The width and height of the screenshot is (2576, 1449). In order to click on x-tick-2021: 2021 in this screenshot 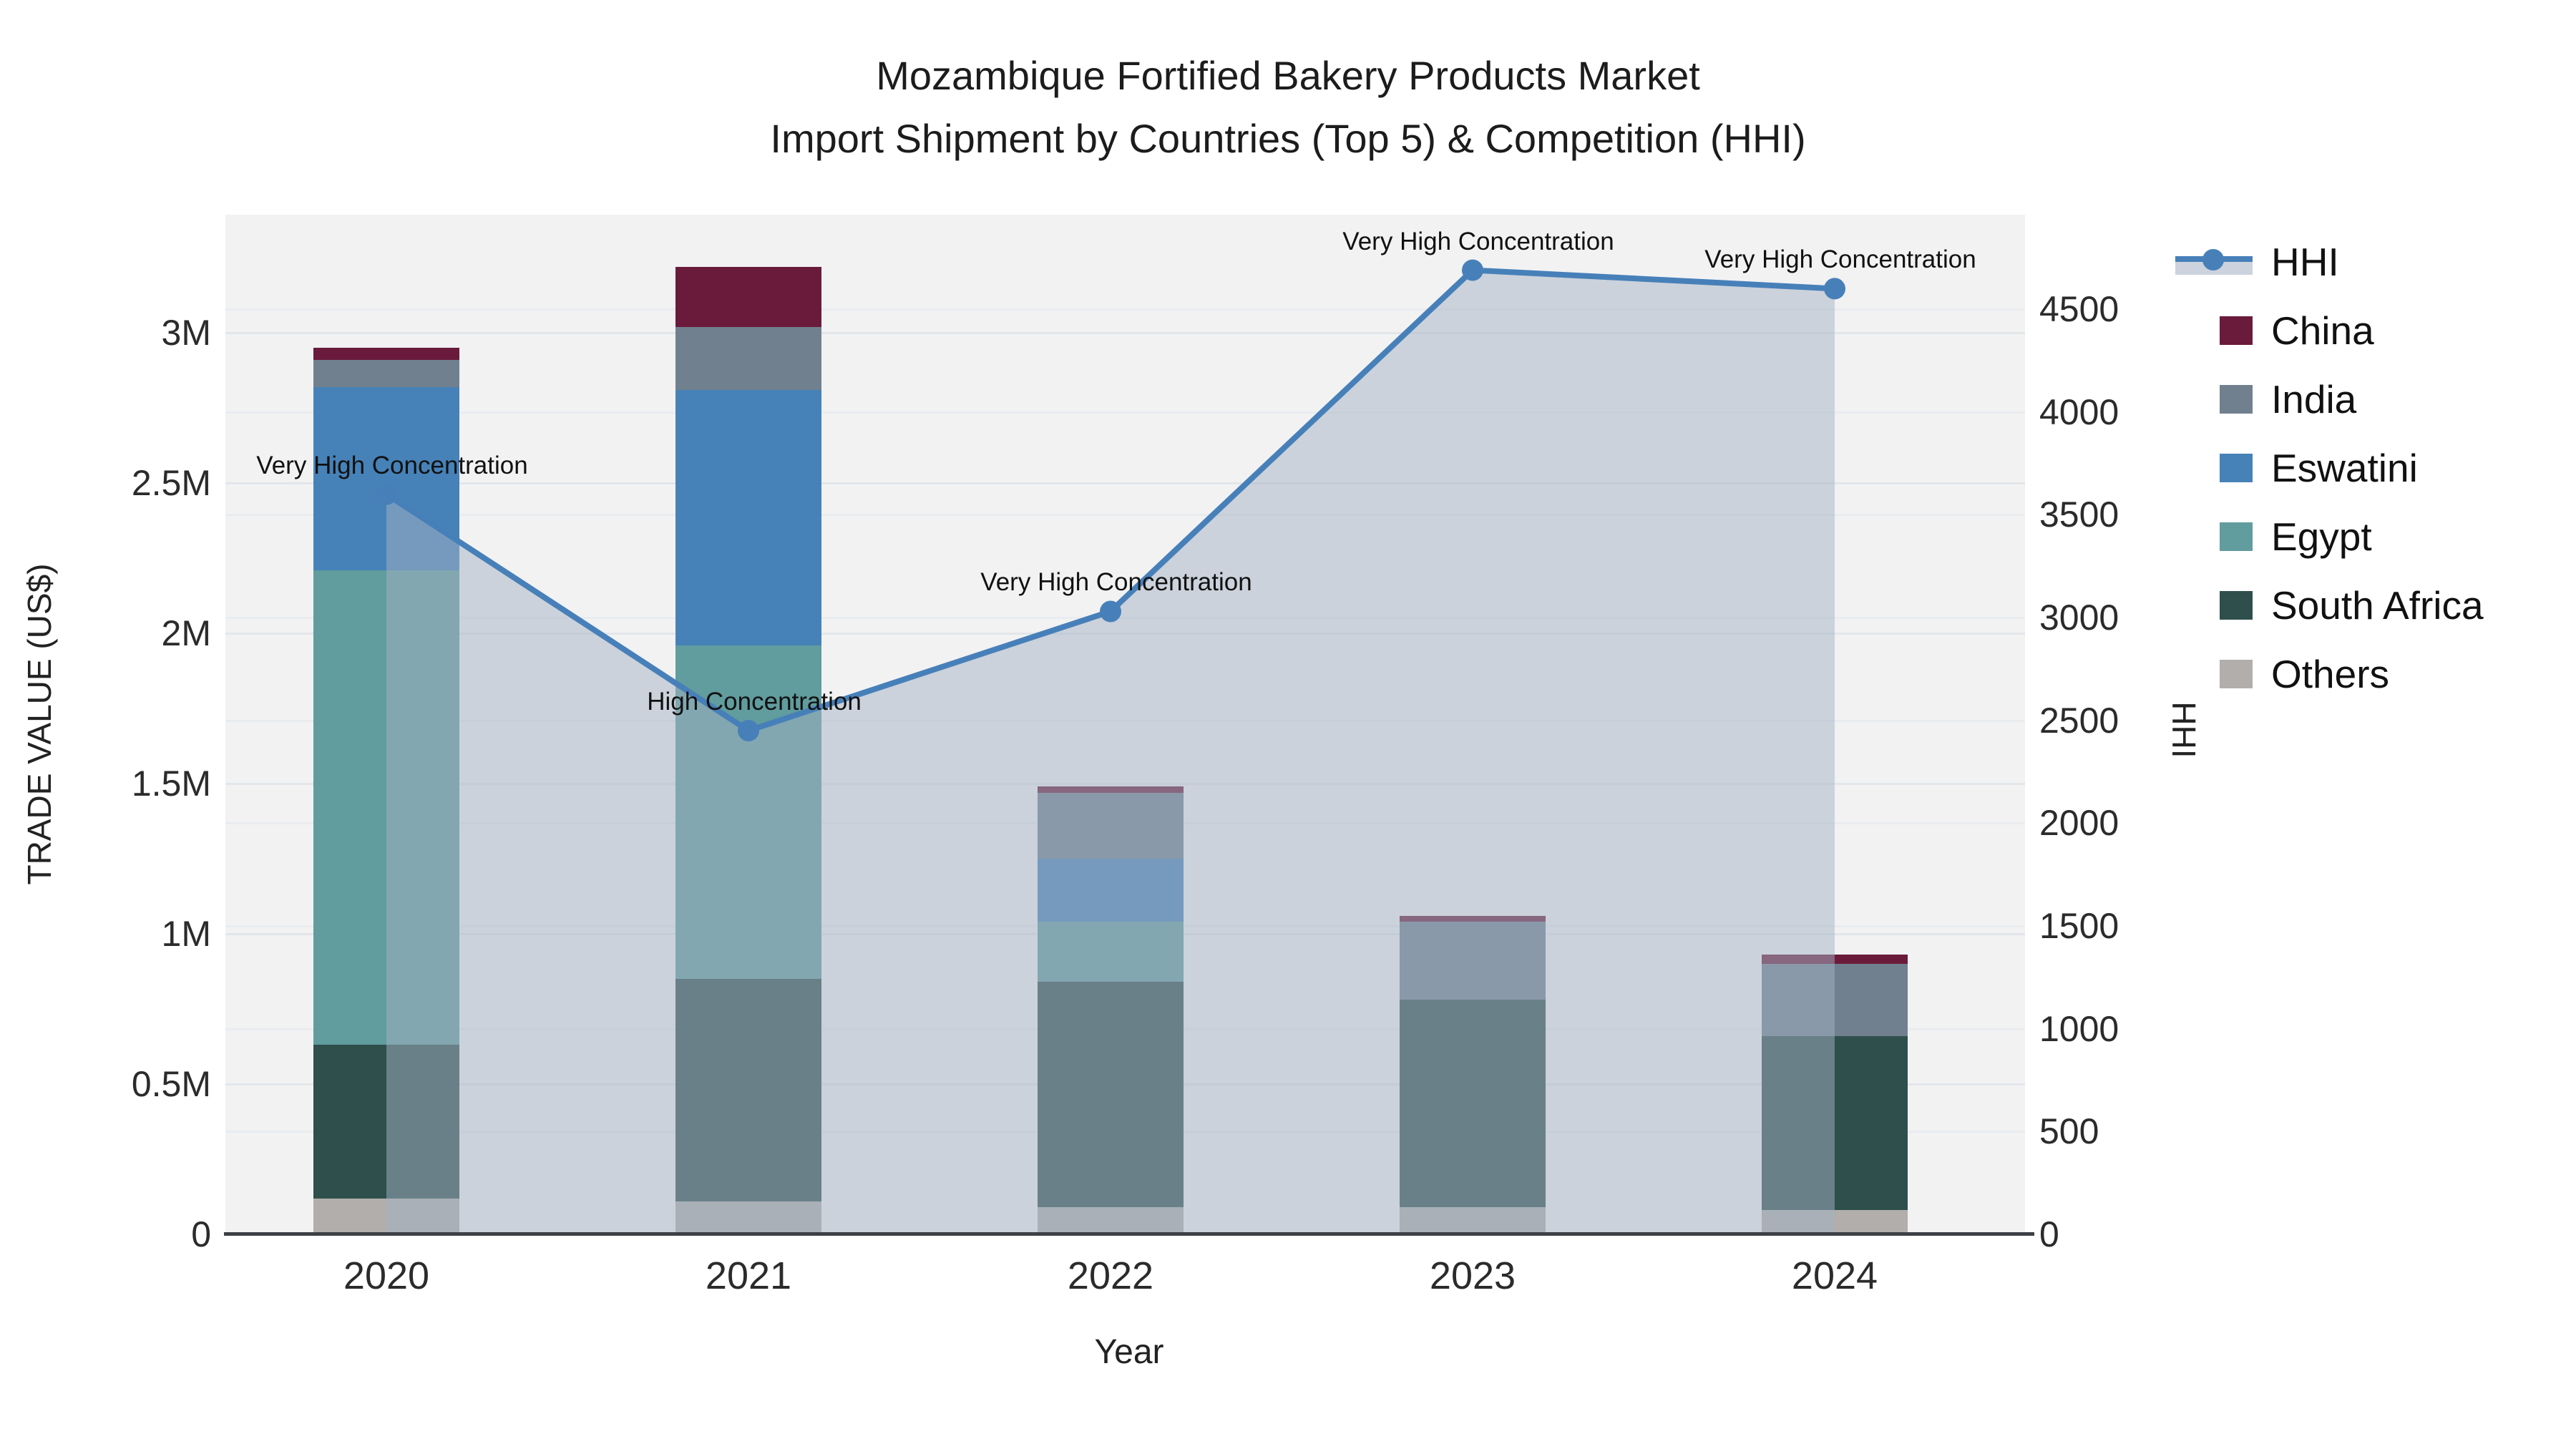, I will do `click(748, 1275)`.